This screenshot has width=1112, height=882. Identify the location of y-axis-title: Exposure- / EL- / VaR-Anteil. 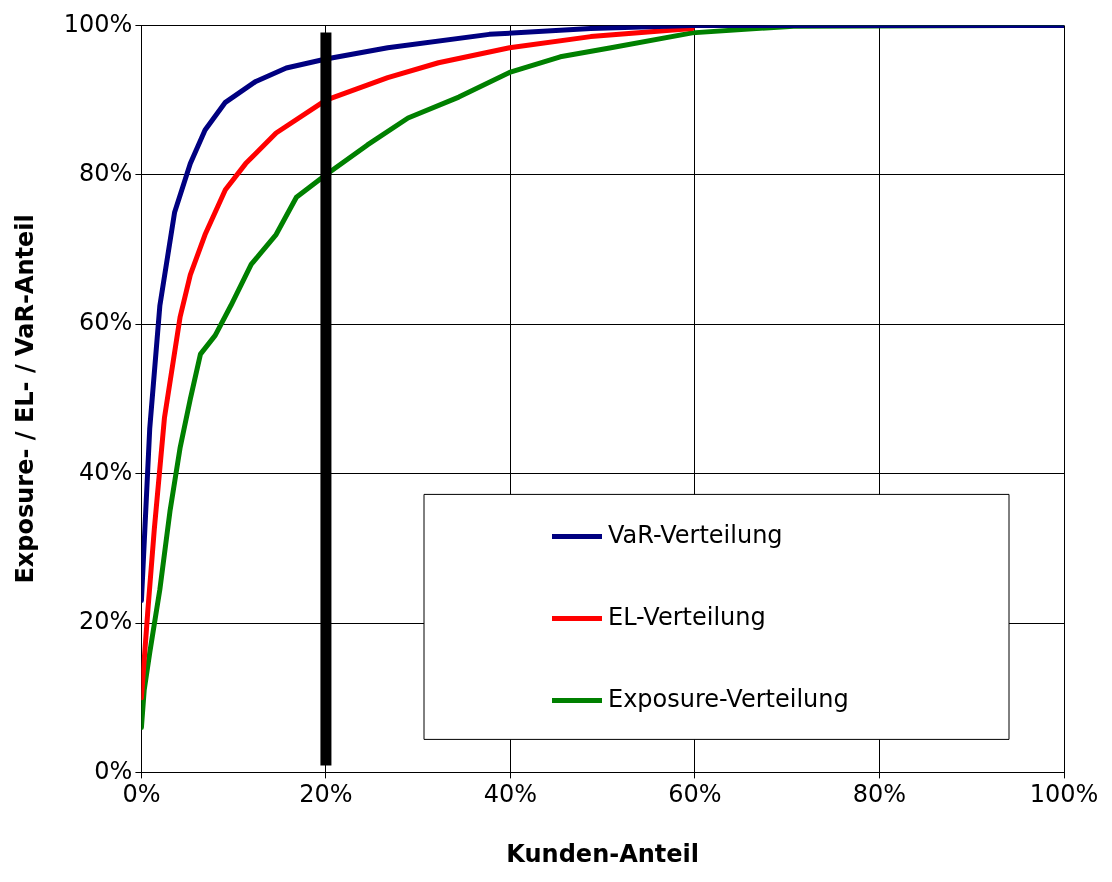
(24, 399).